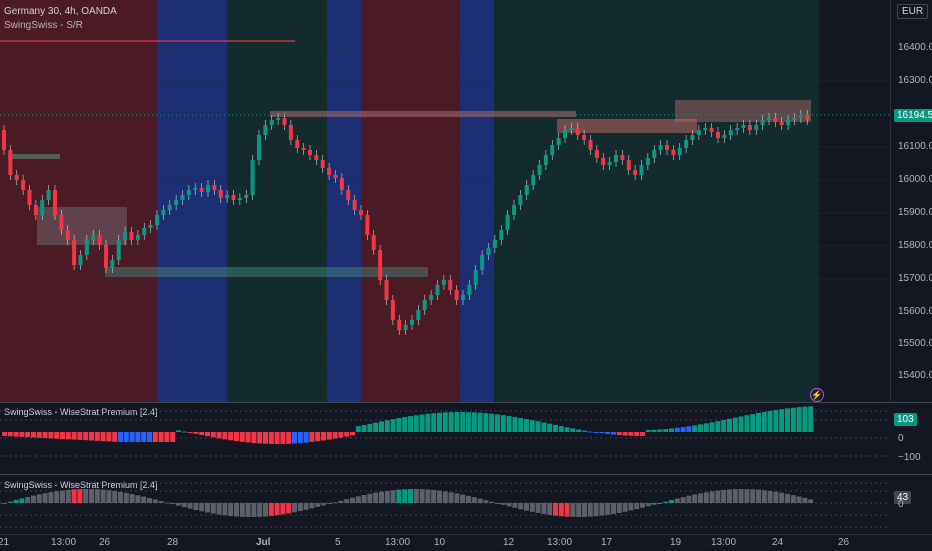  I want to click on symbol-title: Germany 30, 4h, OANDA, so click(60, 11).